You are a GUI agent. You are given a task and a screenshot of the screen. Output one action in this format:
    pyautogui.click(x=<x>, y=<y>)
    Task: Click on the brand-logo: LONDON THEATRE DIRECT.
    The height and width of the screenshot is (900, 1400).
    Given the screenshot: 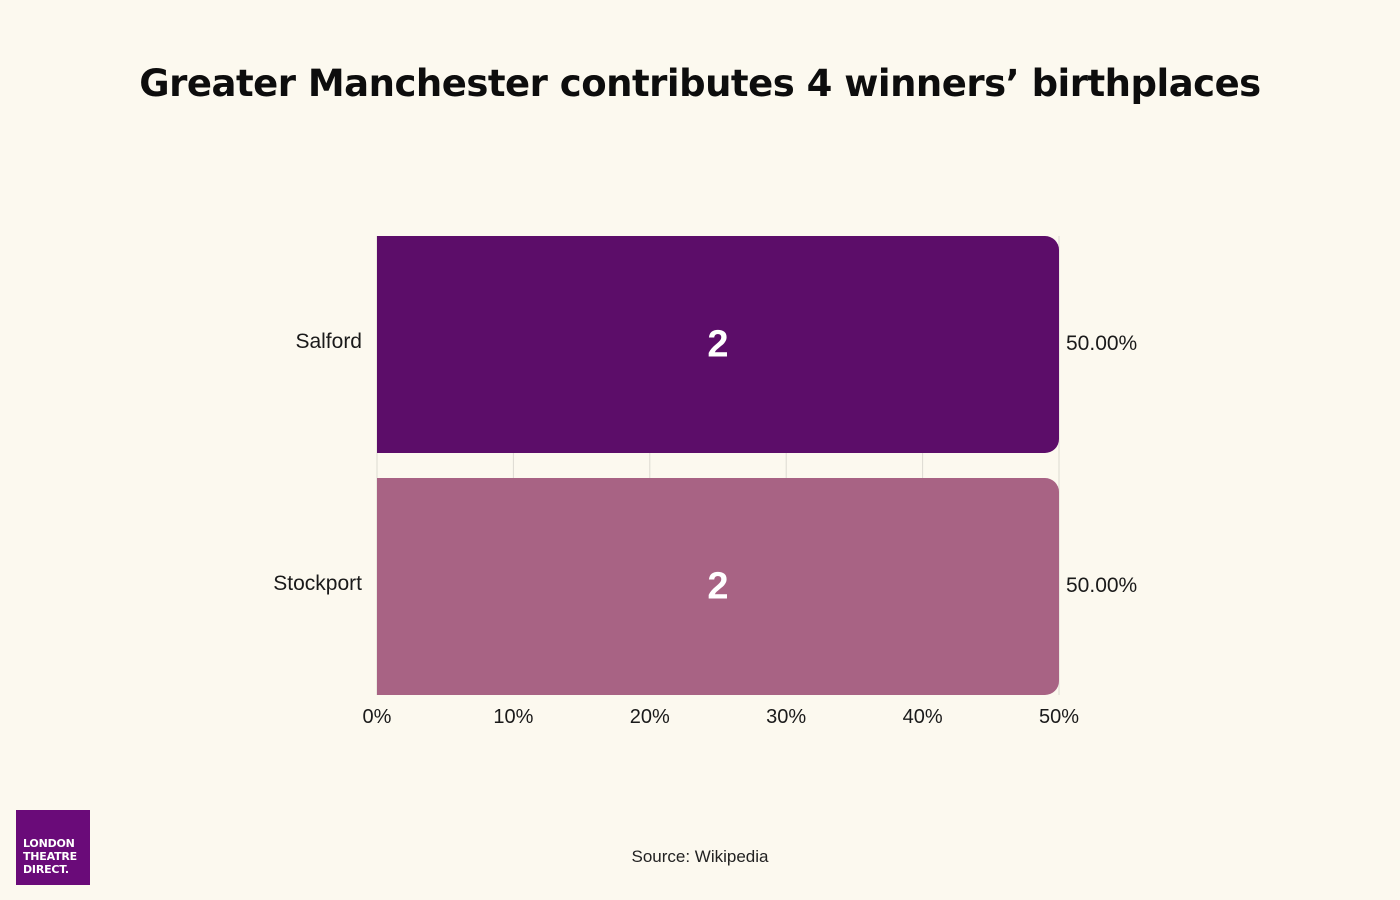 What is the action you would take?
    pyautogui.click(x=53, y=847)
    